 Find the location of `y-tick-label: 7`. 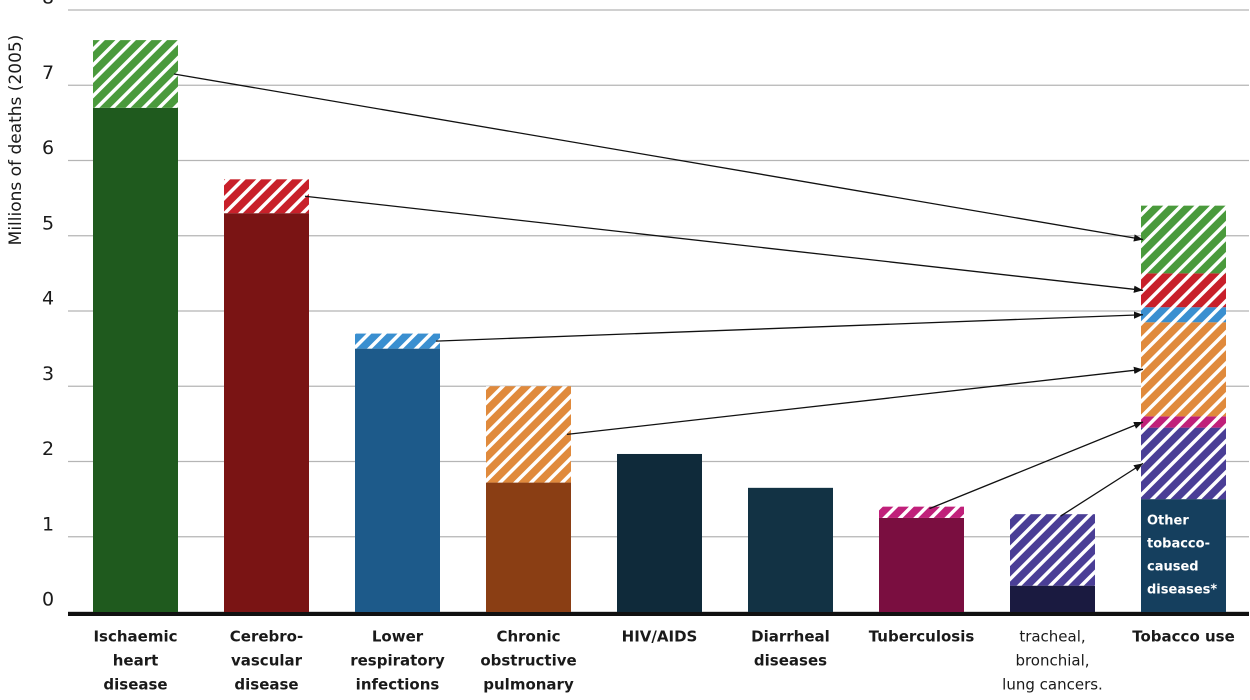

y-tick-label: 7 is located at coordinates (48, 73).